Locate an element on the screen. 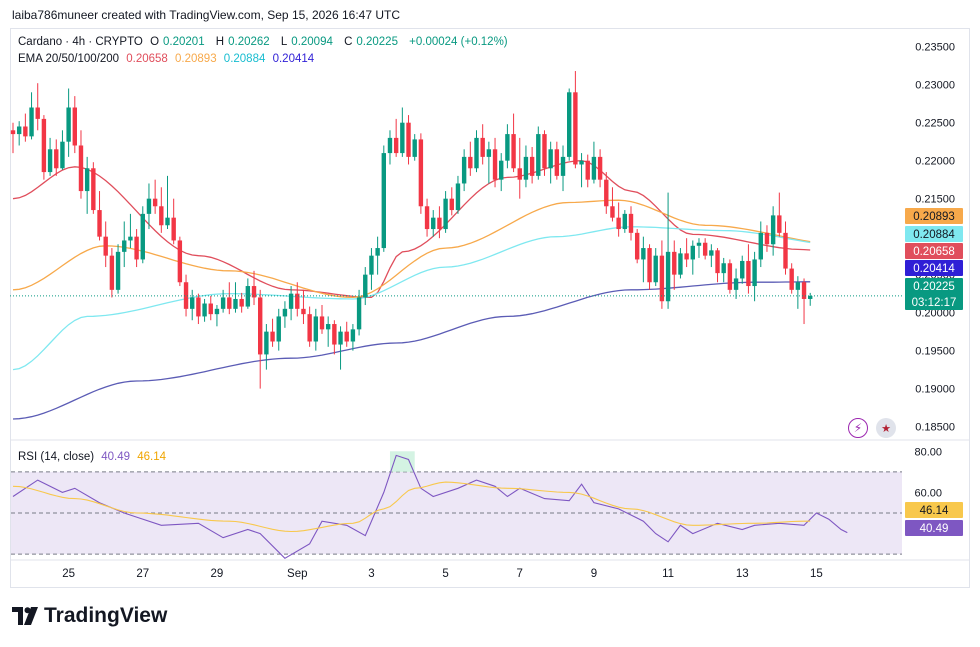 The height and width of the screenshot is (647, 980). ema200-value: 0.20414 is located at coordinates (293, 59).